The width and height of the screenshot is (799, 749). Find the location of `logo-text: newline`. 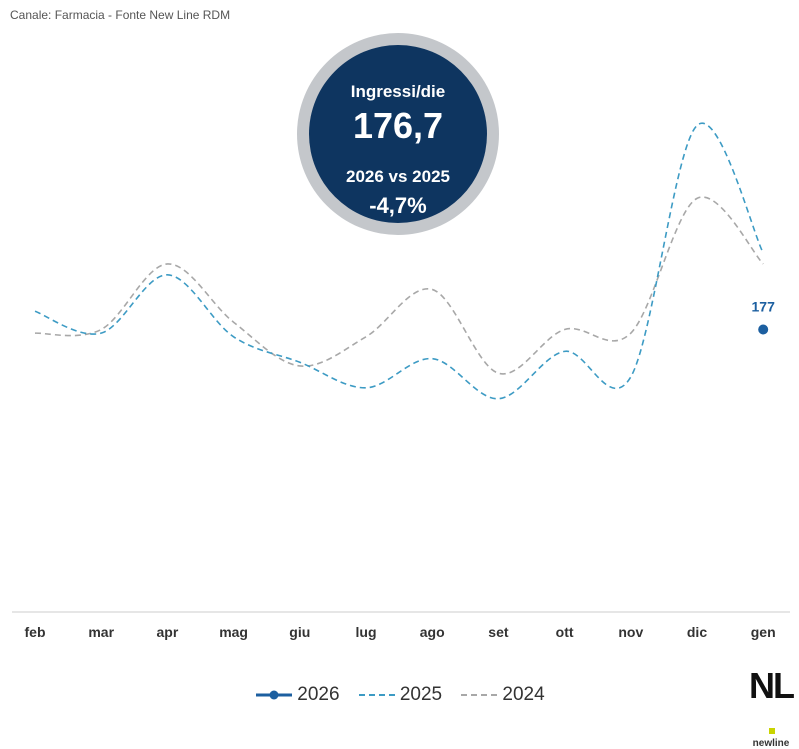

logo-text: newline is located at coordinates (771, 743).